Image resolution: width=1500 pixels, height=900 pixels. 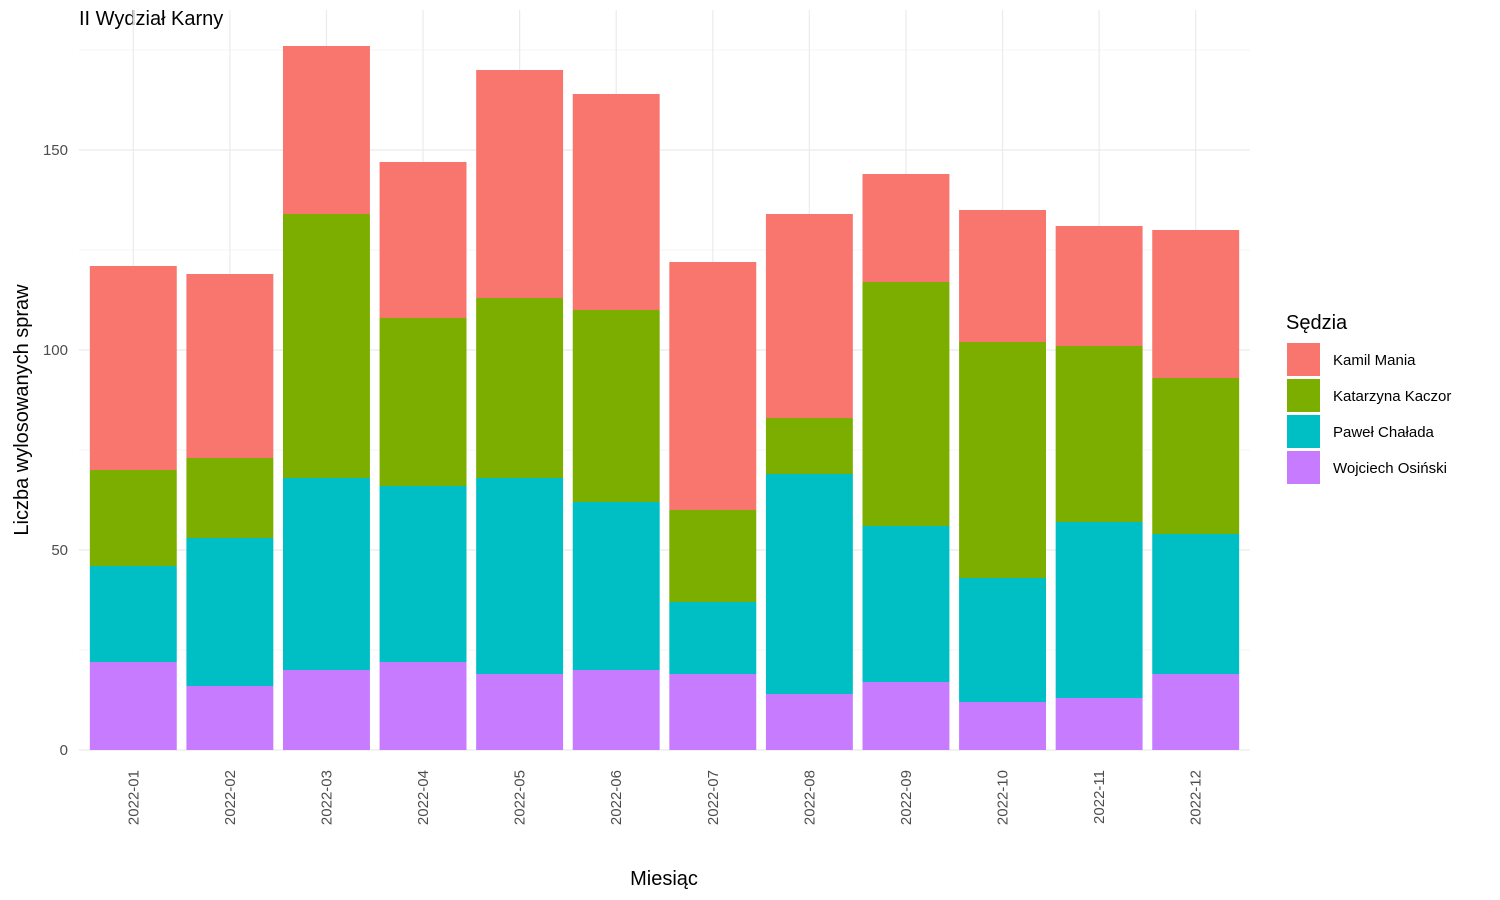 What do you see at coordinates (1196, 604) in the screenshot?
I see `bar-segment: Paweł Chałada 2022-12: 35` at bounding box center [1196, 604].